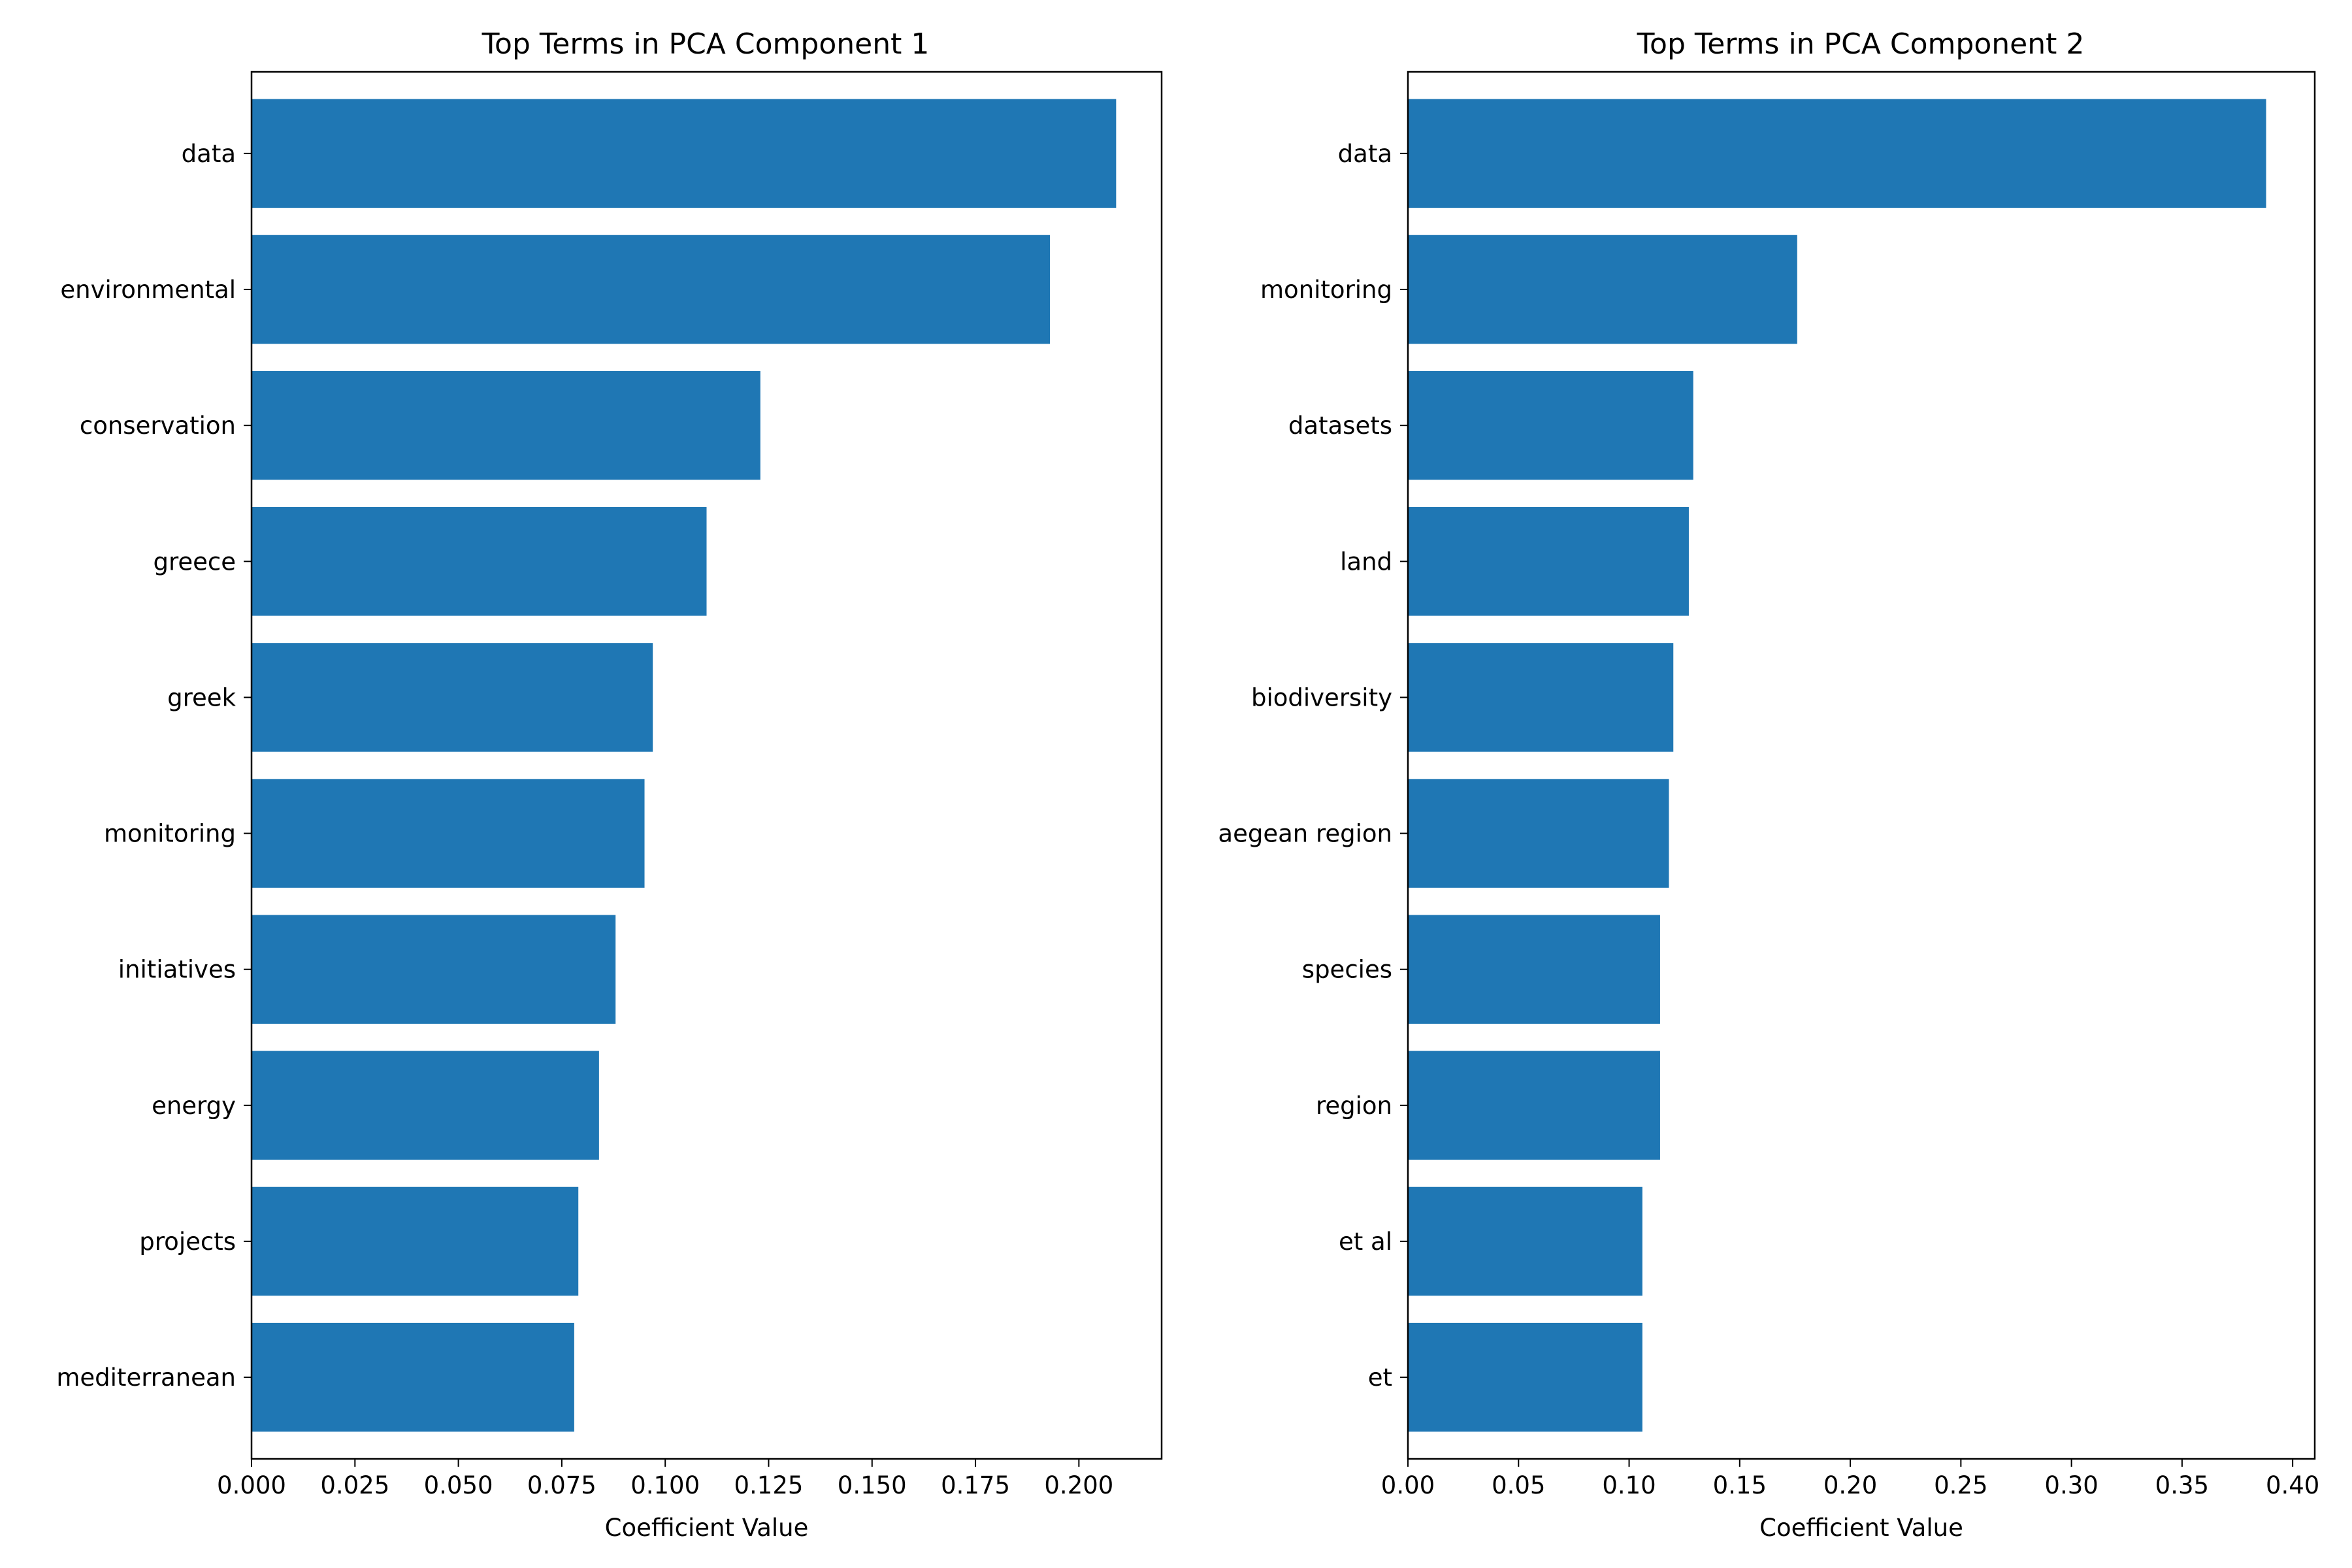 This screenshot has height=1568, width=2352. What do you see at coordinates (1629, 1485) in the screenshot?
I see `x-tick-label: 0.10` at bounding box center [1629, 1485].